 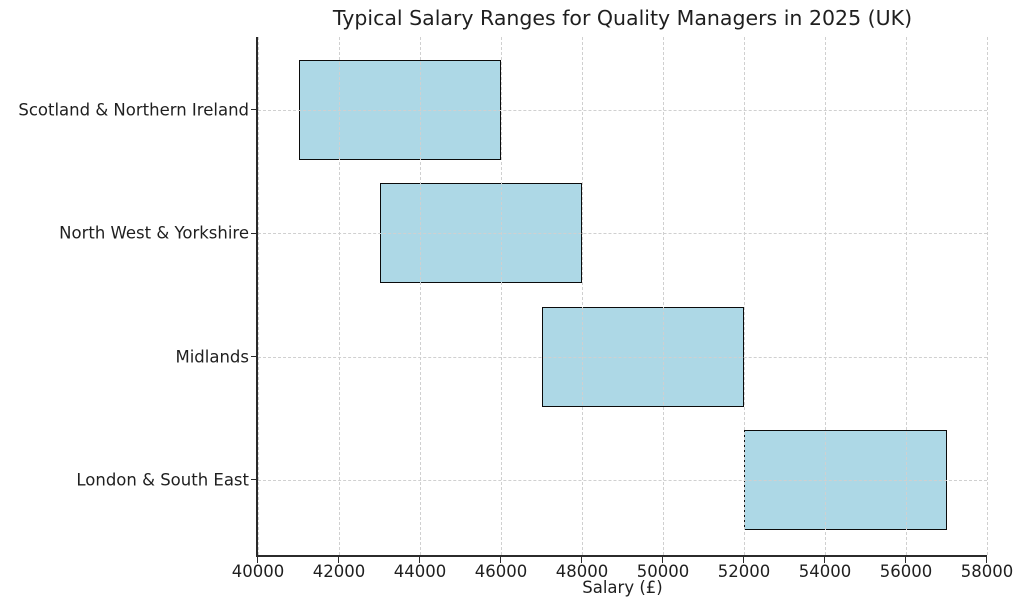 What do you see at coordinates (501, 571) in the screenshot?
I see `x-tick-label: 46000` at bounding box center [501, 571].